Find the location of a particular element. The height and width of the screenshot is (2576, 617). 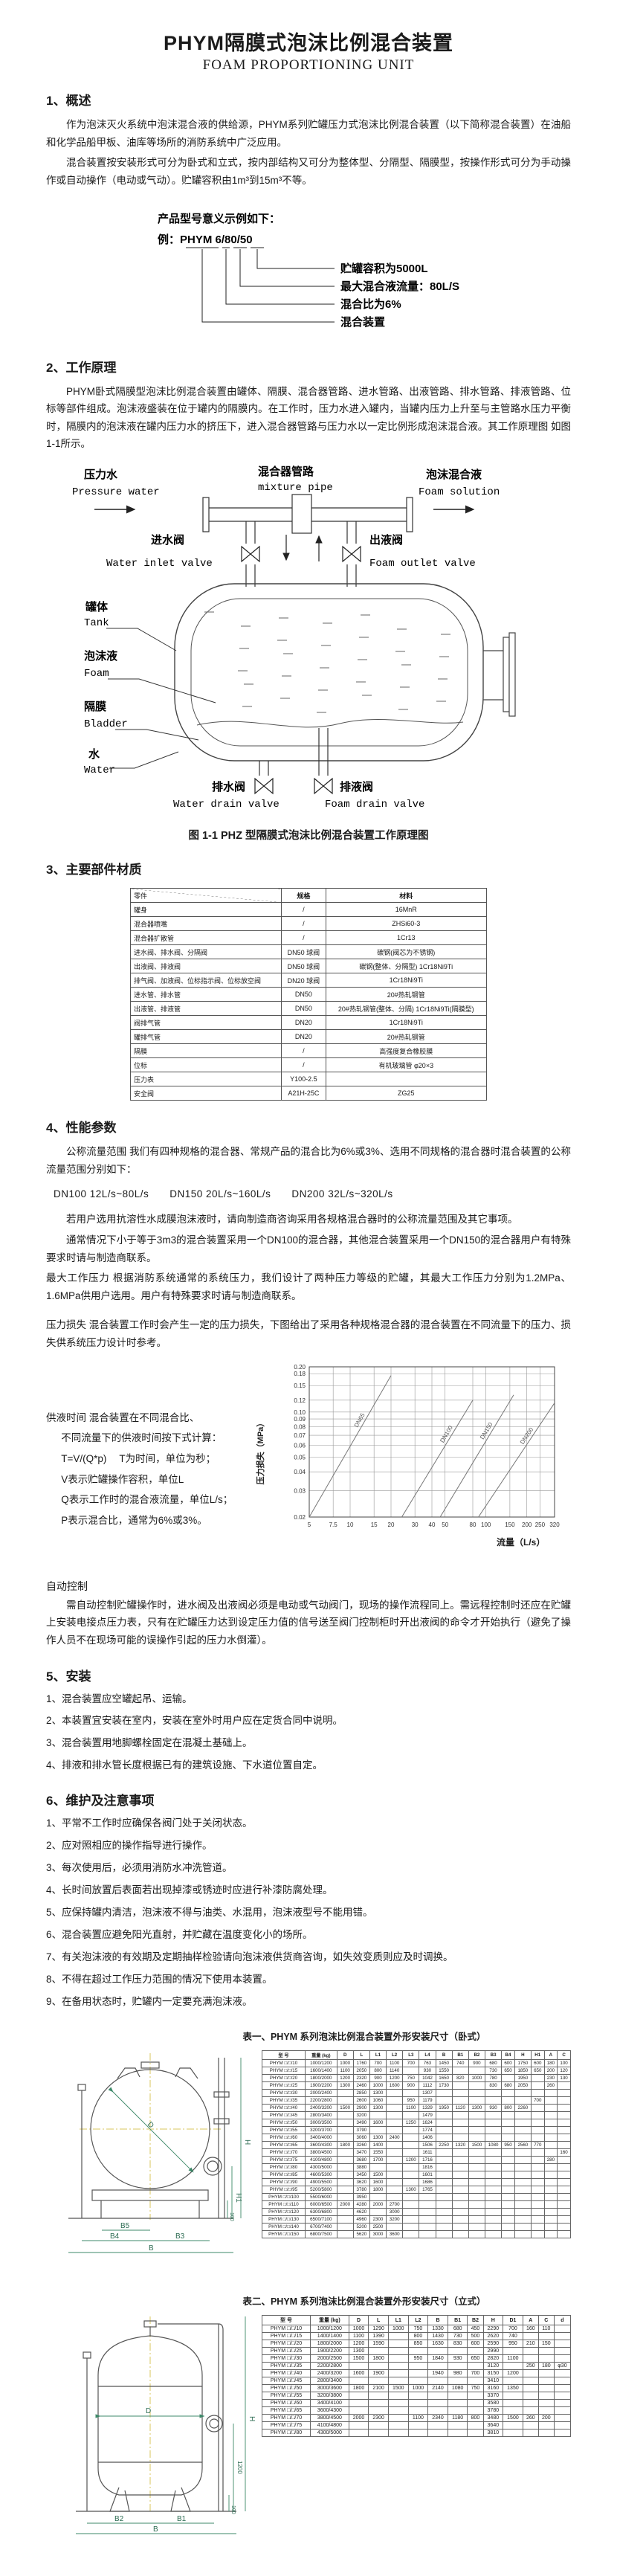

column-header: L1 is located at coordinates (398, 2320).